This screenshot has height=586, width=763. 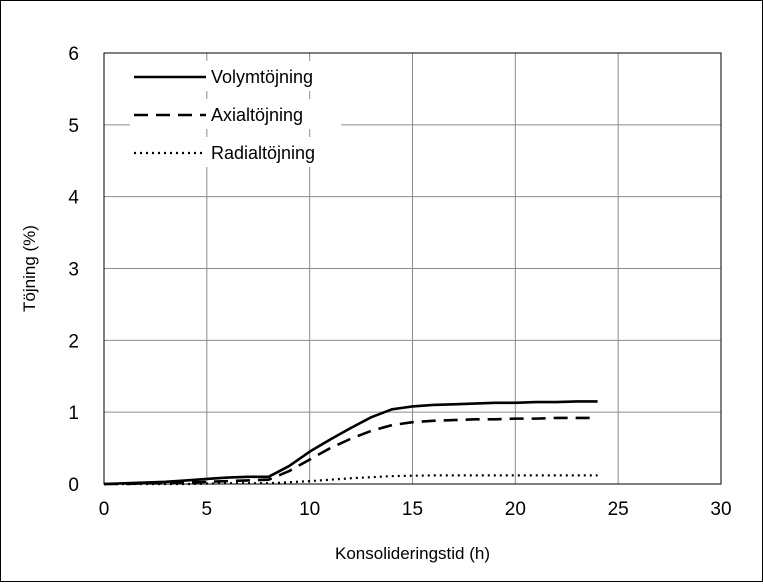 I want to click on y-tick-label: 0, so click(x=73, y=485).